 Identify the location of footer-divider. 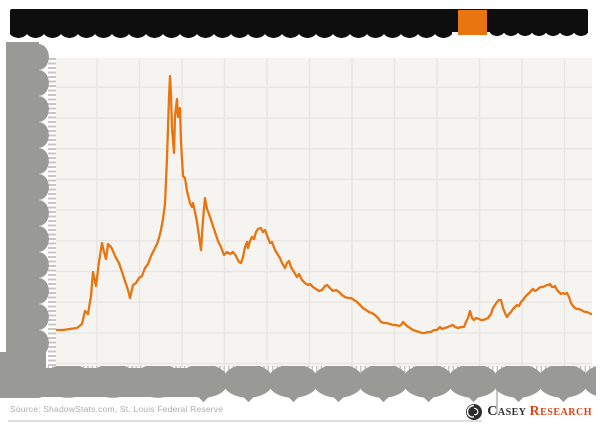
(245, 421).